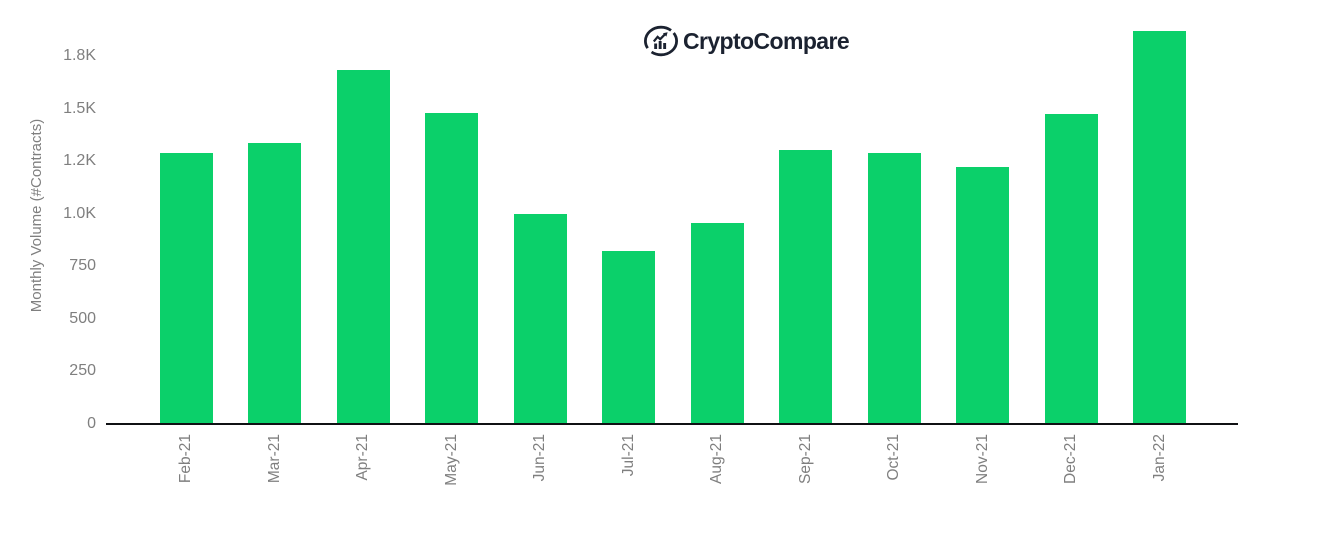 Image resolution: width=1318 pixels, height=550 pixels. What do you see at coordinates (801, 41) in the screenshot?
I see `logo-text-compare: Compare` at bounding box center [801, 41].